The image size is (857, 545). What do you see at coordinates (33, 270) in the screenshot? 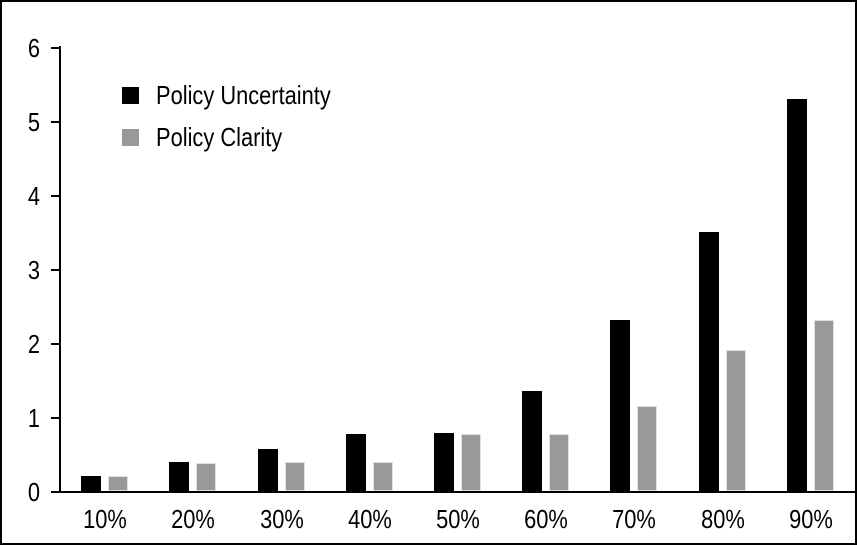
I see `y-axis-tick-label: 3` at bounding box center [33, 270].